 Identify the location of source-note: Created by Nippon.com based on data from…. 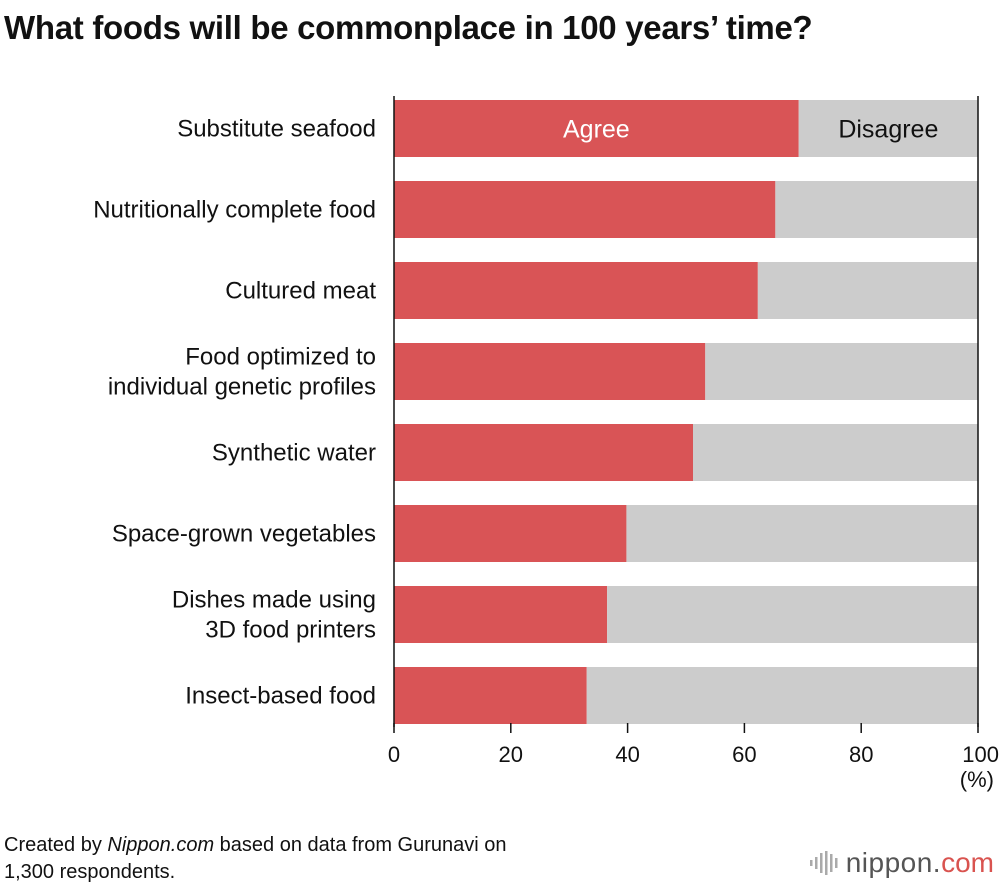
(344, 859).